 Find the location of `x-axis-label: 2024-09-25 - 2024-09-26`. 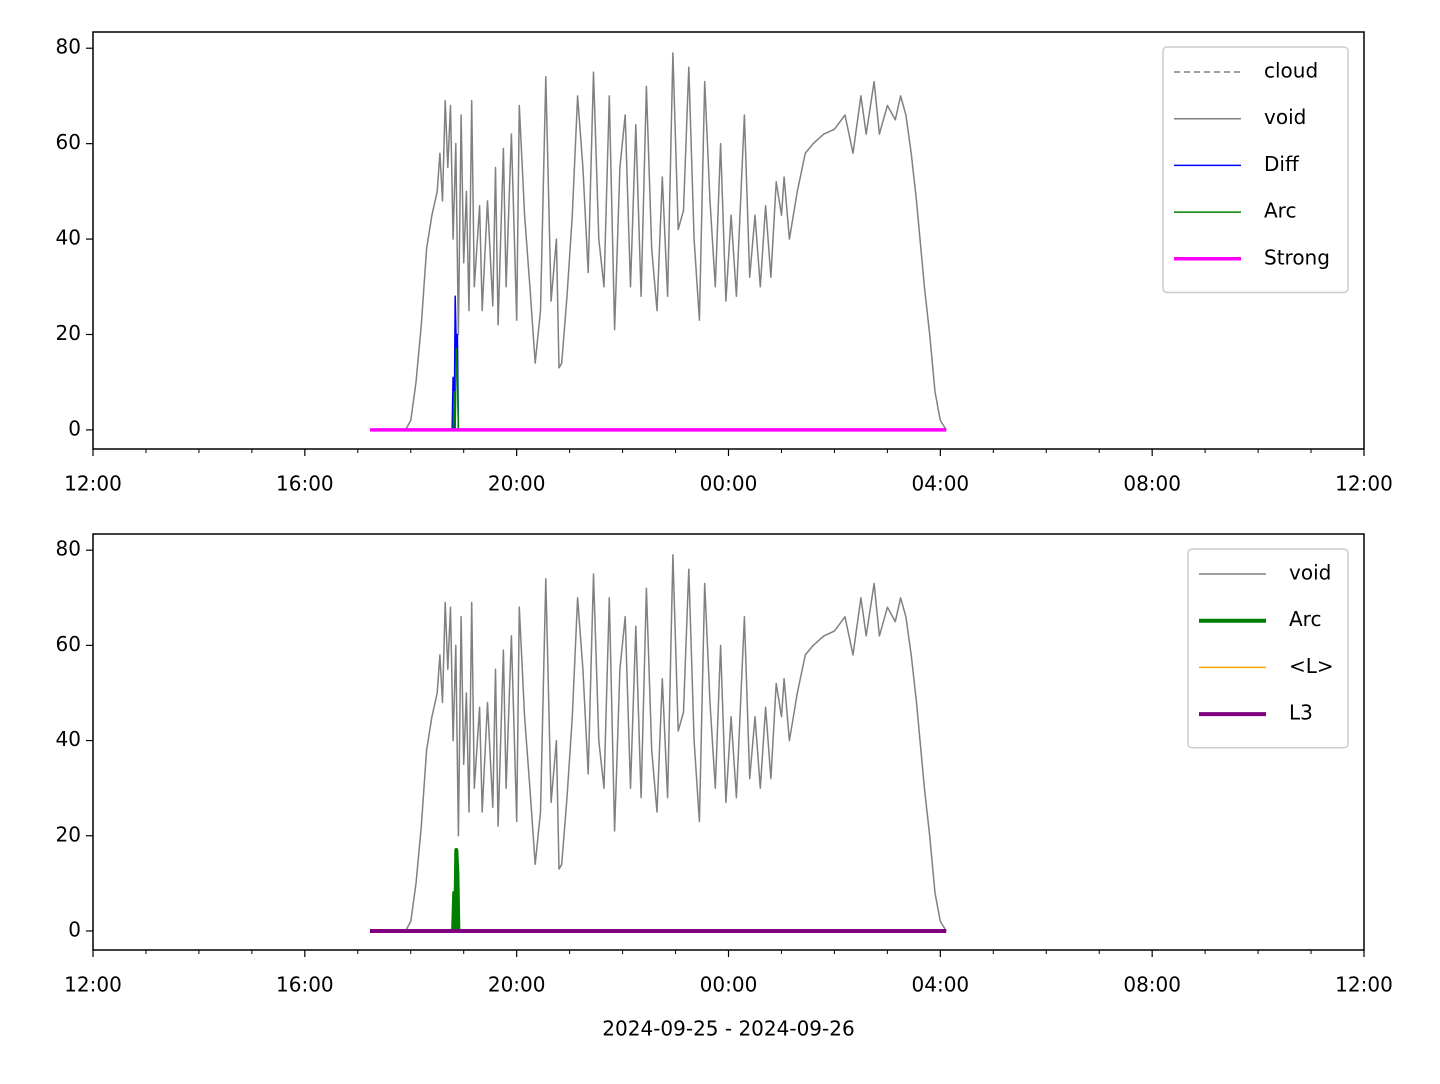

x-axis-label: 2024-09-25 - 2024-09-26 is located at coordinates (728, 1029).